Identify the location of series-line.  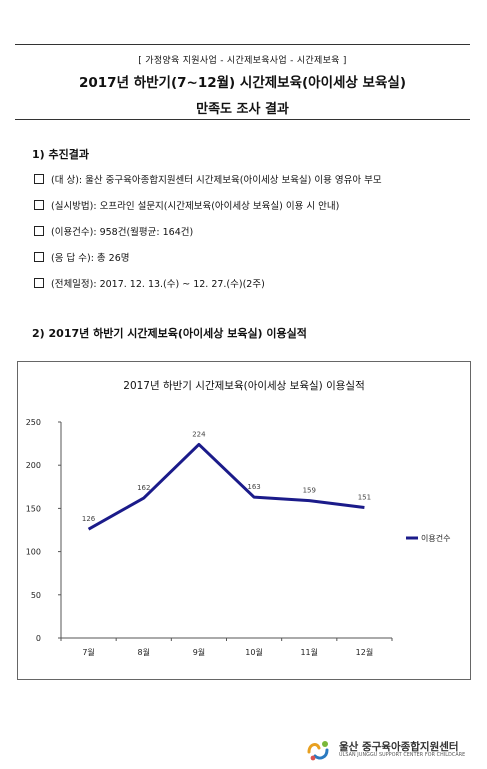
(226, 486).